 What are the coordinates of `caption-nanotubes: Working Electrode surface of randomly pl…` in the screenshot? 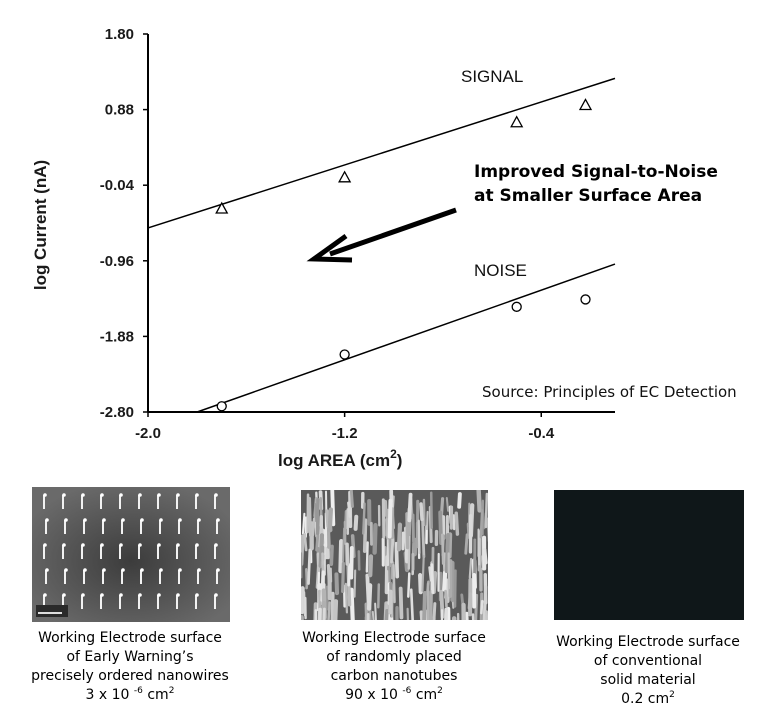 It's located at (394, 666).